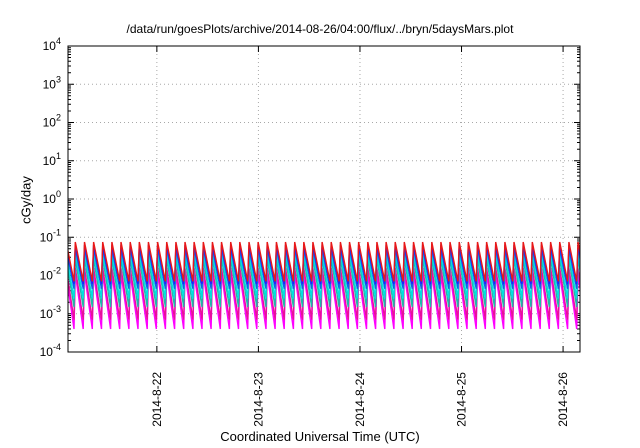 This screenshot has width=640, height=448. Describe the element at coordinates (50, 274) in the screenshot. I see `y-tick-label: 10⁻²` at that location.